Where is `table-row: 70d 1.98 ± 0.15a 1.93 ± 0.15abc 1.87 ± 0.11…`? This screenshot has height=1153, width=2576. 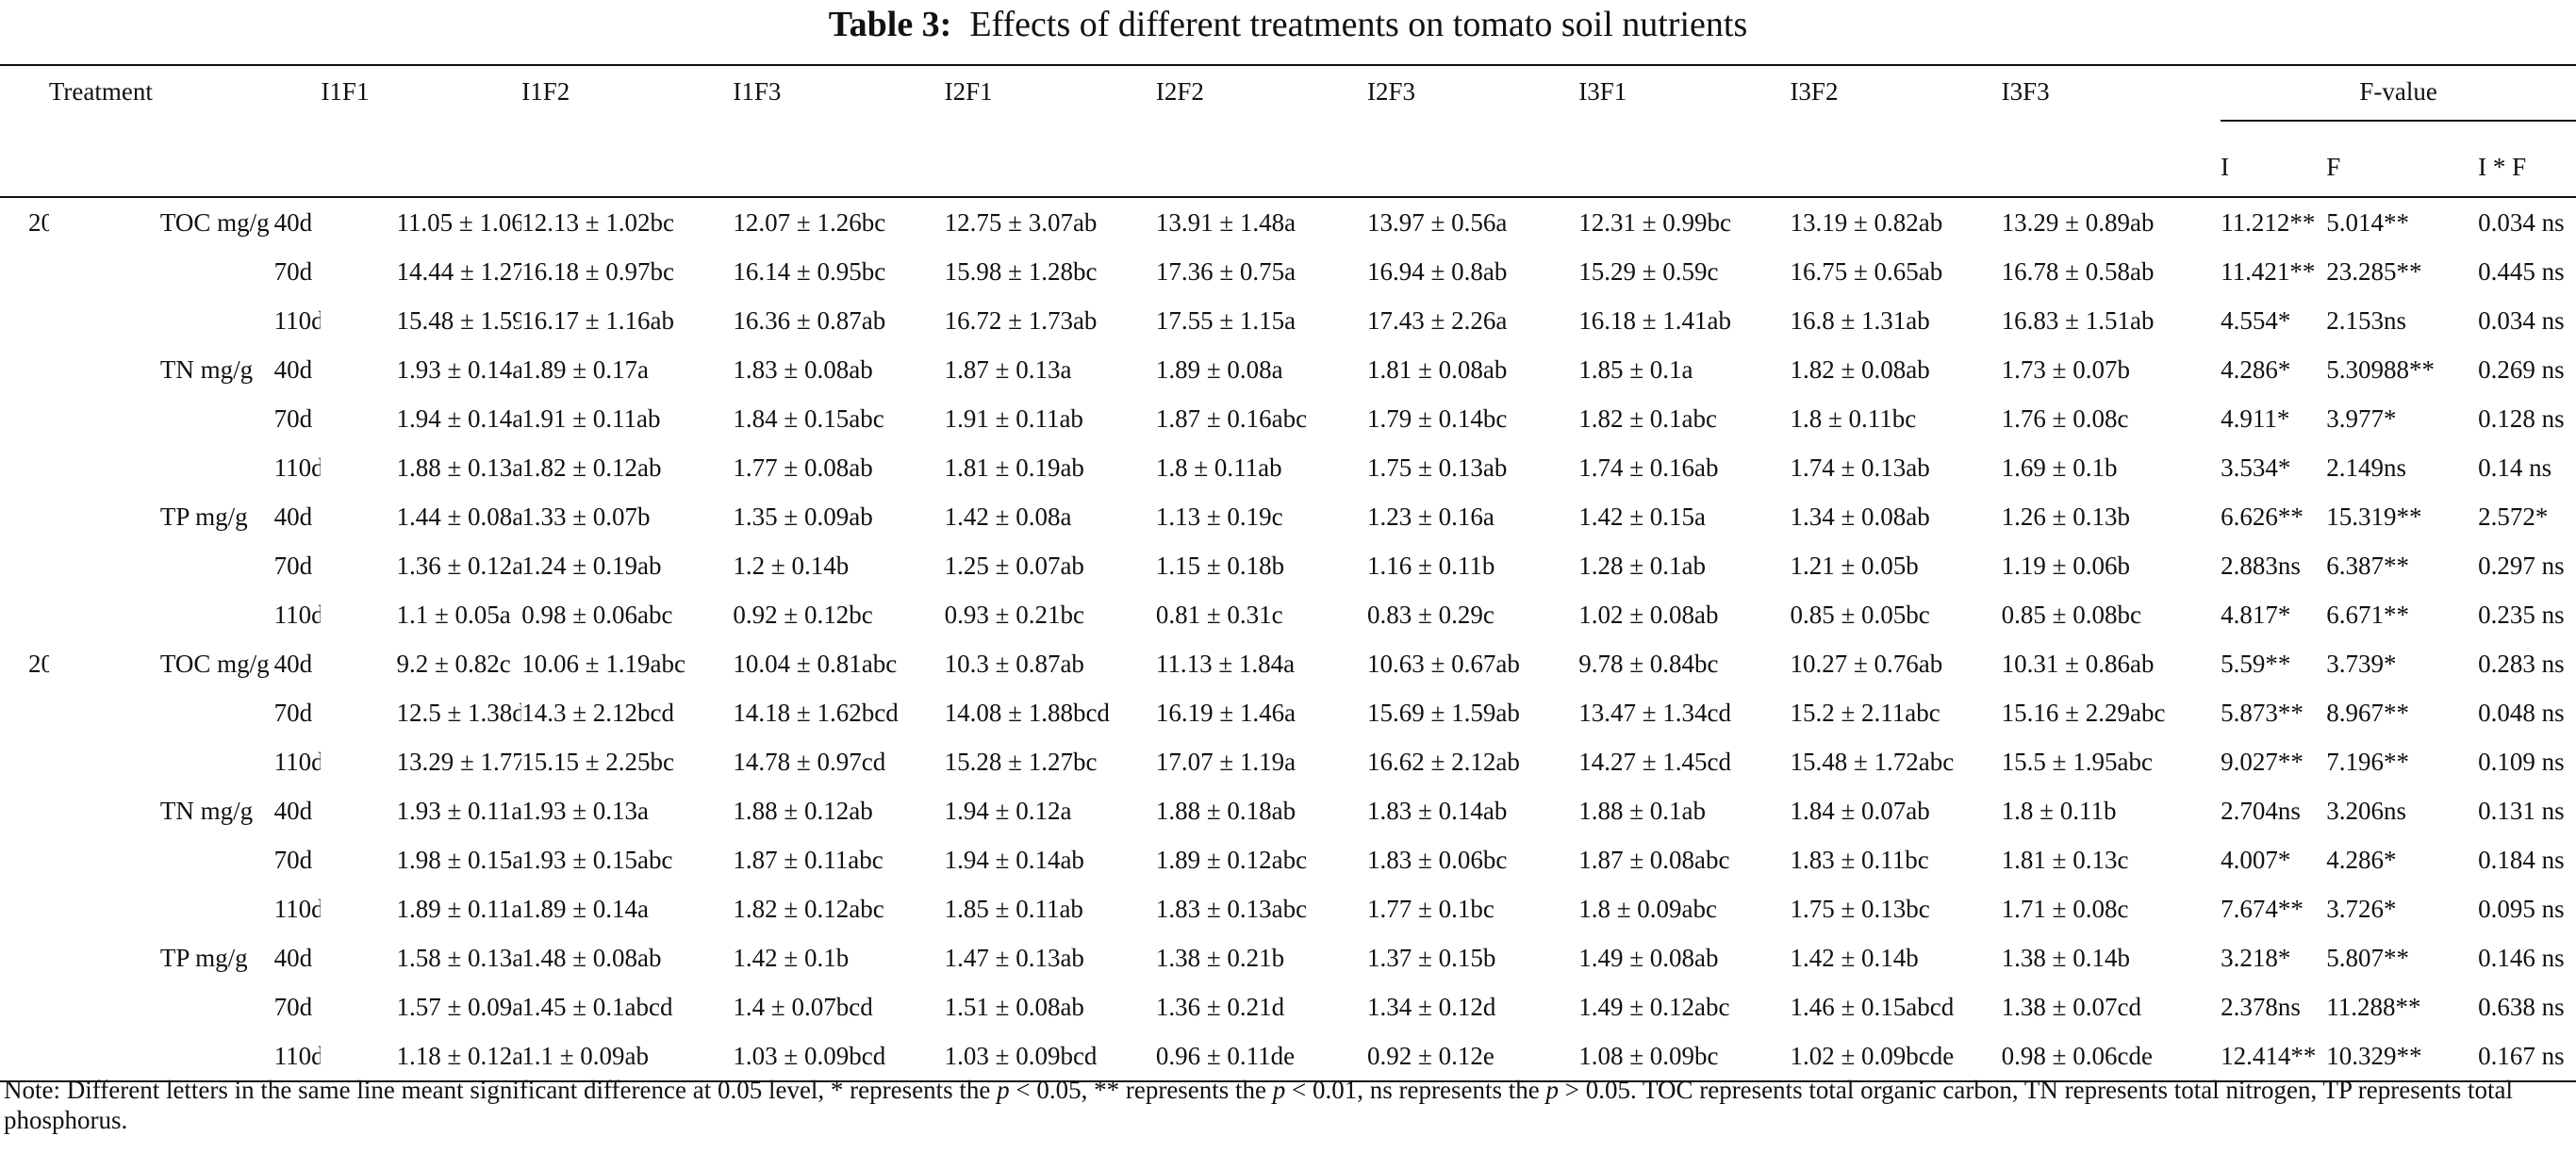
table-row: 70d 1.98 ± 0.15a 1.93 ± 0.15abc 1.87 ± 0.11… is located at coordinates (1288, 859).